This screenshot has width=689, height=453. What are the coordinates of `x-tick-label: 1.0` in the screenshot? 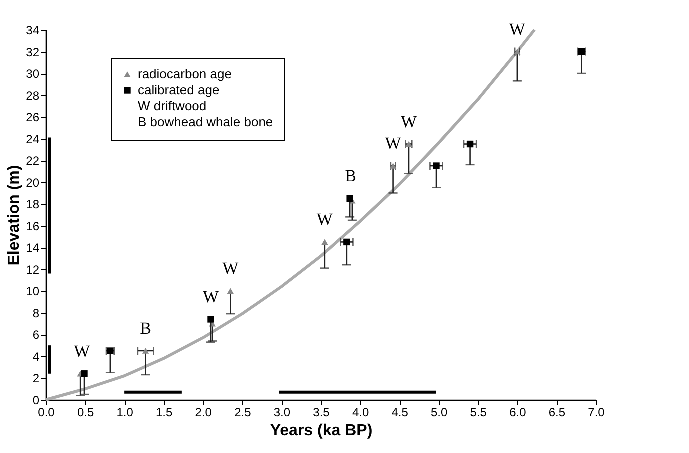 It's located at (125, 413).